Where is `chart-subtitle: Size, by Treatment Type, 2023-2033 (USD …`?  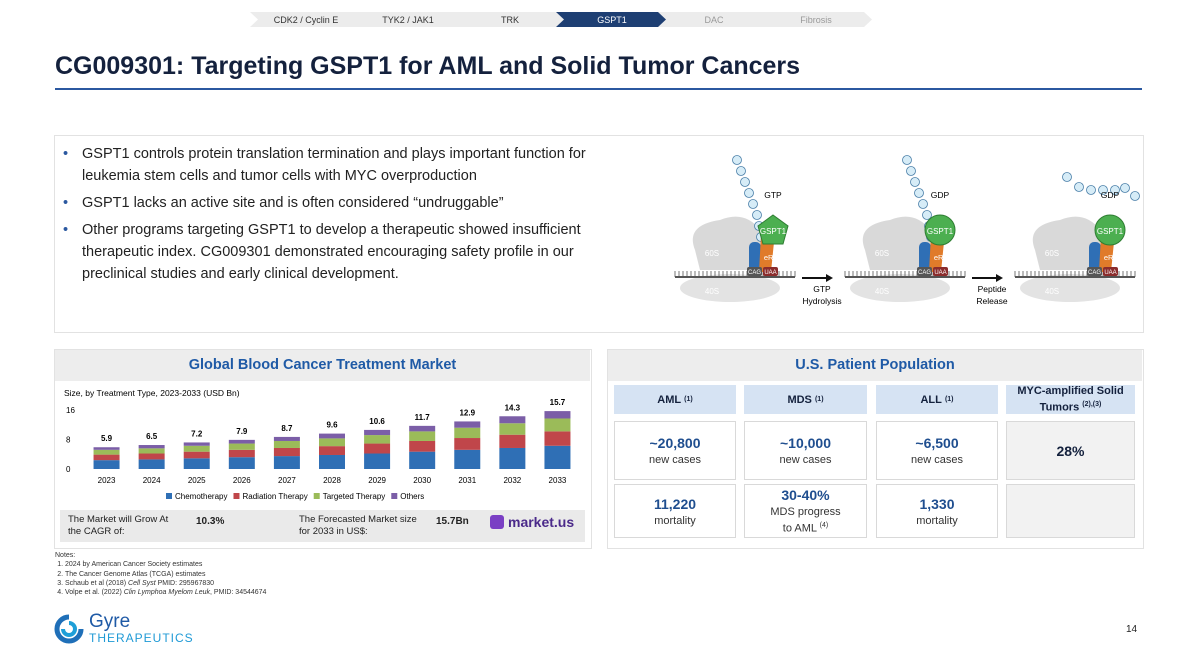 chart-subtitle: Size, by Treatment Type, 2023-2033 (USD … is located at coordinates (152, 393).